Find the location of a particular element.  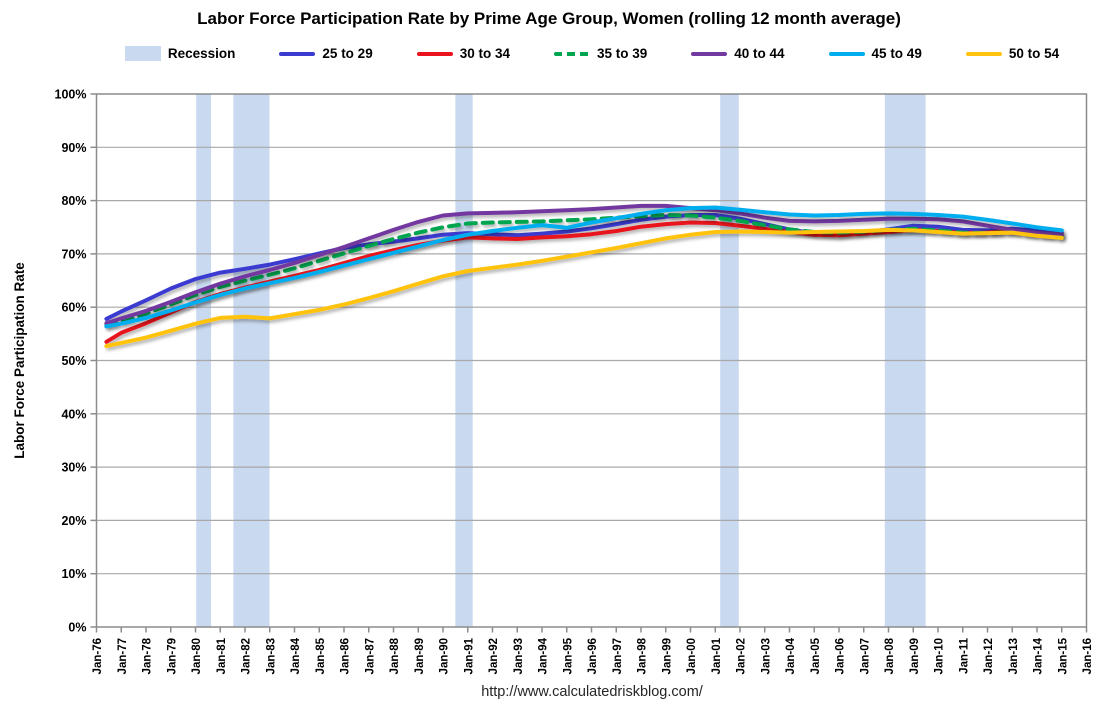

x-tick-label: Jan-96 is located at coordinates (593, 656).